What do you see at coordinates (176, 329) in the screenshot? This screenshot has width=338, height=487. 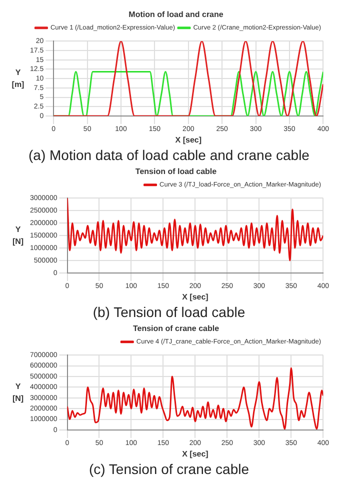 I see `chart-title: Tension of crane cable` at bounding box center [176, 329].